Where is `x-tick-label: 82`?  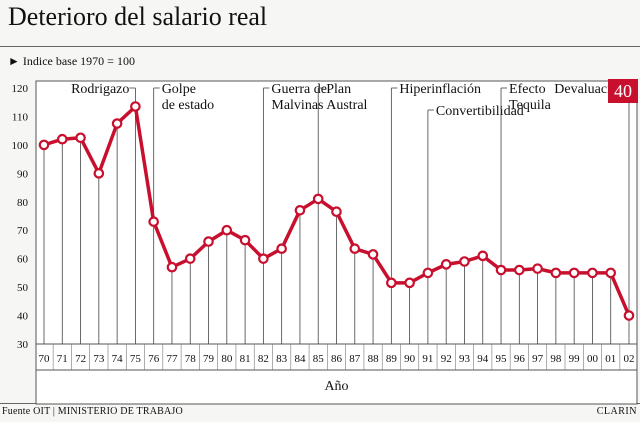 x-tick-label: 82 is located at coordinates (263, 359).